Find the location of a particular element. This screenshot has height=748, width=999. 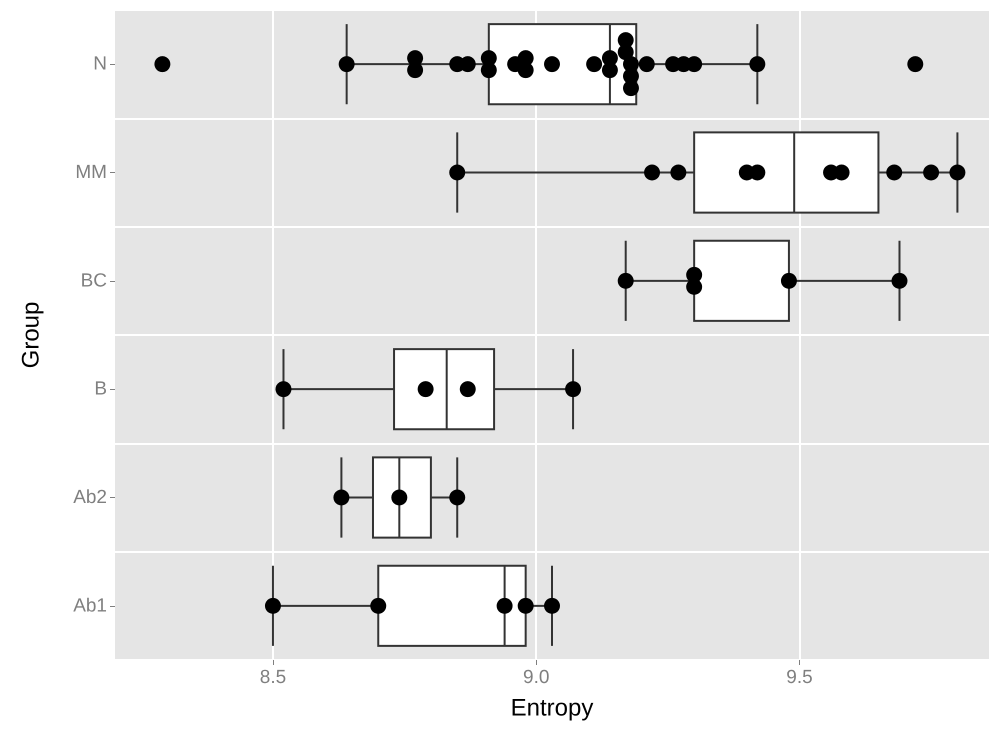

y-tick-label: BC is located at coordinates (93, 281).